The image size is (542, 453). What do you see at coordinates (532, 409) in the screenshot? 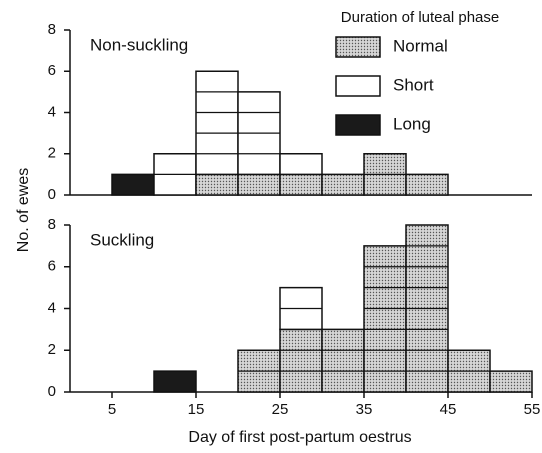
I see `x-tick-label: 55` at bounding box center [532, 409].